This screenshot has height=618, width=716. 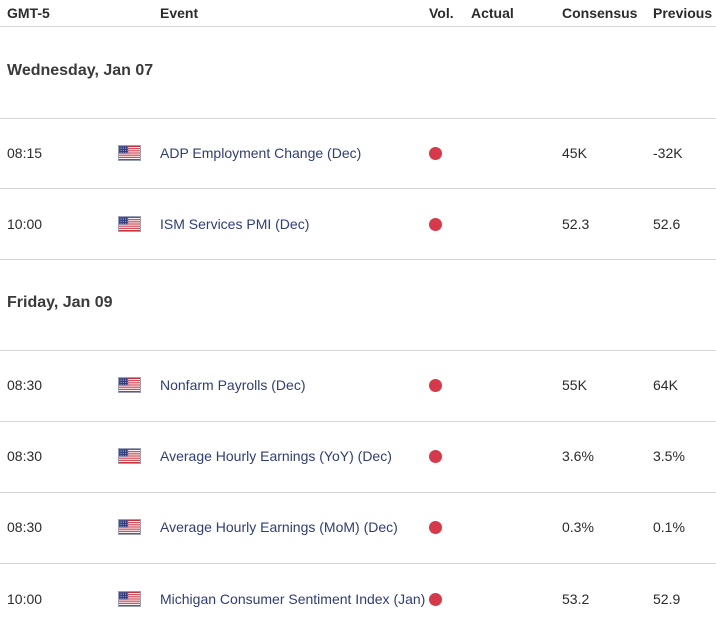 What do you see at coordinates (25, 153) in the screenshot?
I see `event-time: 08:15` at bounding box center [25, 153].